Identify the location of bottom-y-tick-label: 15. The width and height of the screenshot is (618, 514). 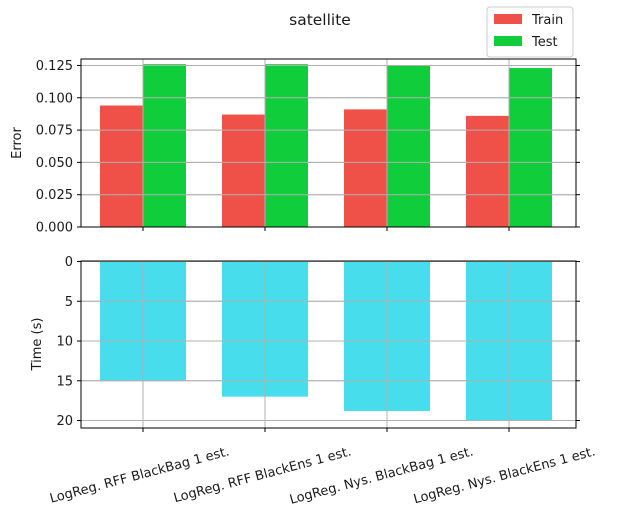
(64, 381).